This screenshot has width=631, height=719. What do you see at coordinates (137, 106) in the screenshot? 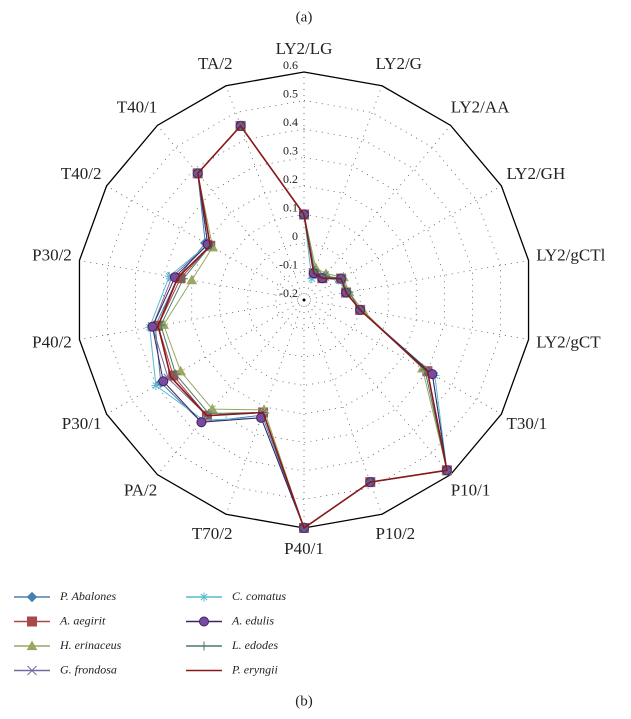
I see `category-label: T40/1` at bounding box center [137, 106].